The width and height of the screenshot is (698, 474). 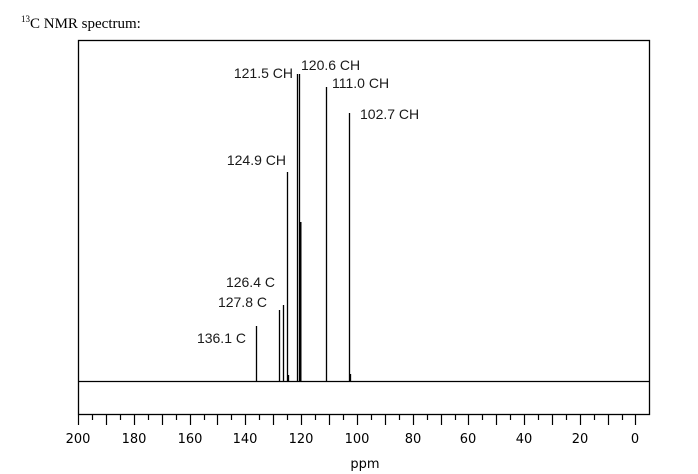 What do you see at coordinates (134, 439) in the screenshot?
I see `tick-180: 180` at bounding box center [134, 439].